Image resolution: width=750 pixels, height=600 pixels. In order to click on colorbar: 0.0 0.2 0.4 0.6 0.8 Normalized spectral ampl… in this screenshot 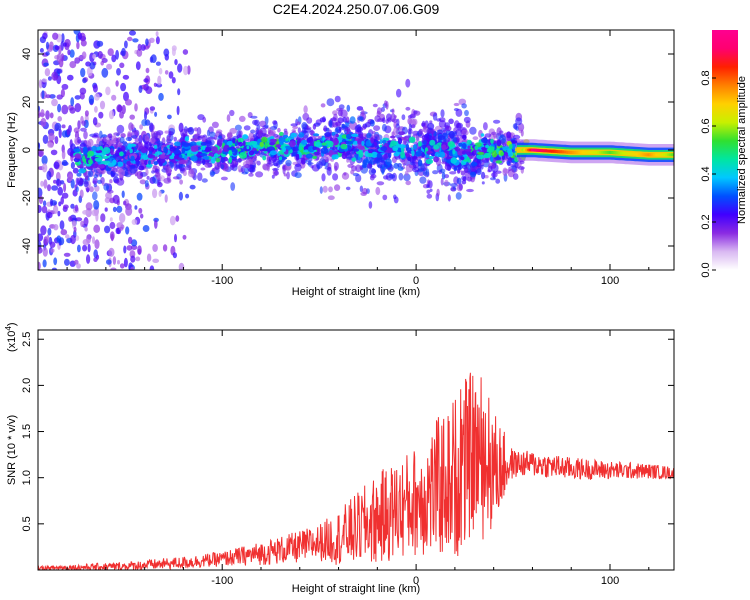, I will do `click(724, 154)`.